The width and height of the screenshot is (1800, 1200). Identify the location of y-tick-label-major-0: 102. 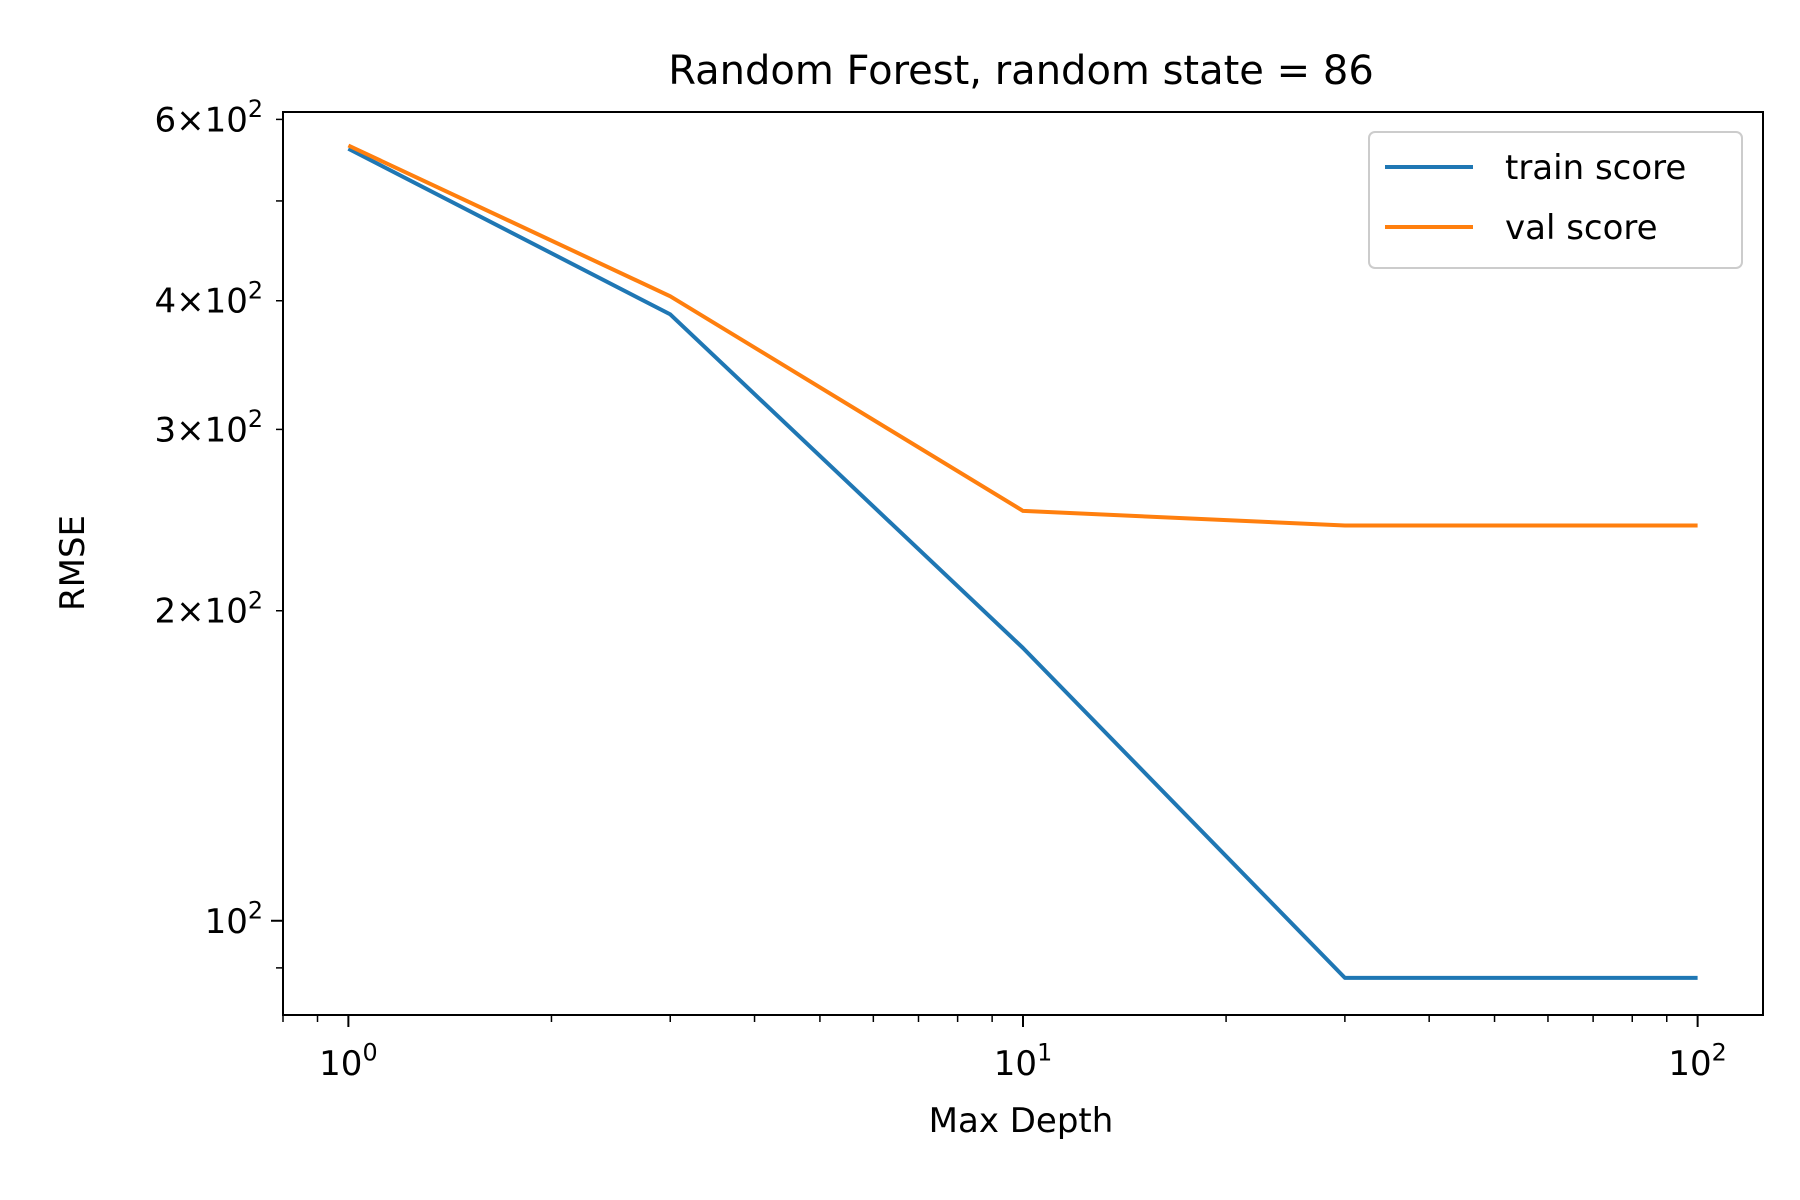
(234, 918).